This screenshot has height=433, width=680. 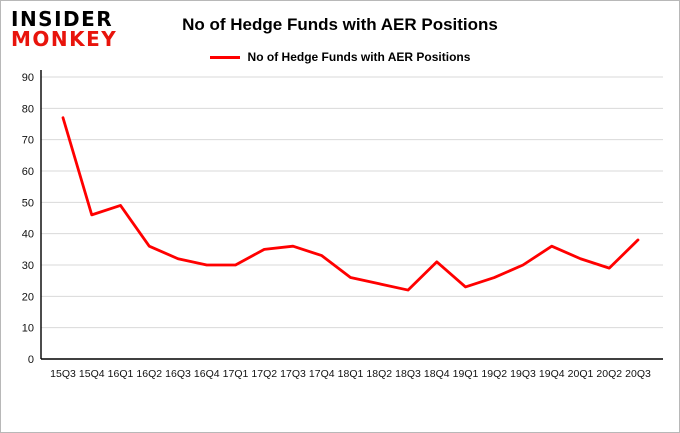 I want to click on chart-title: No of Hedge Funds with AER Positions, so click(x=340, y=24).